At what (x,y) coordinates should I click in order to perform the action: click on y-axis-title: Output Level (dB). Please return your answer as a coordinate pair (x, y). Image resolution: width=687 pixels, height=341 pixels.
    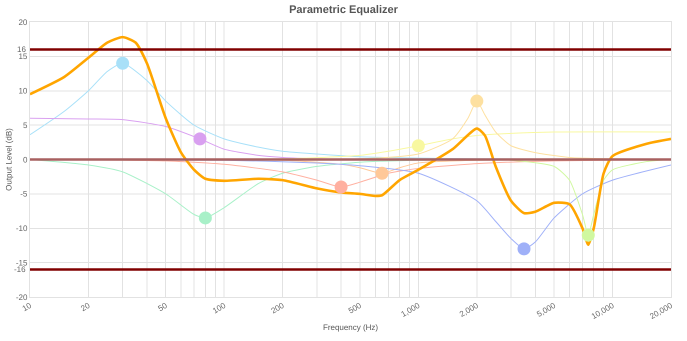
    Looking at the image, I should click on (9, 159).